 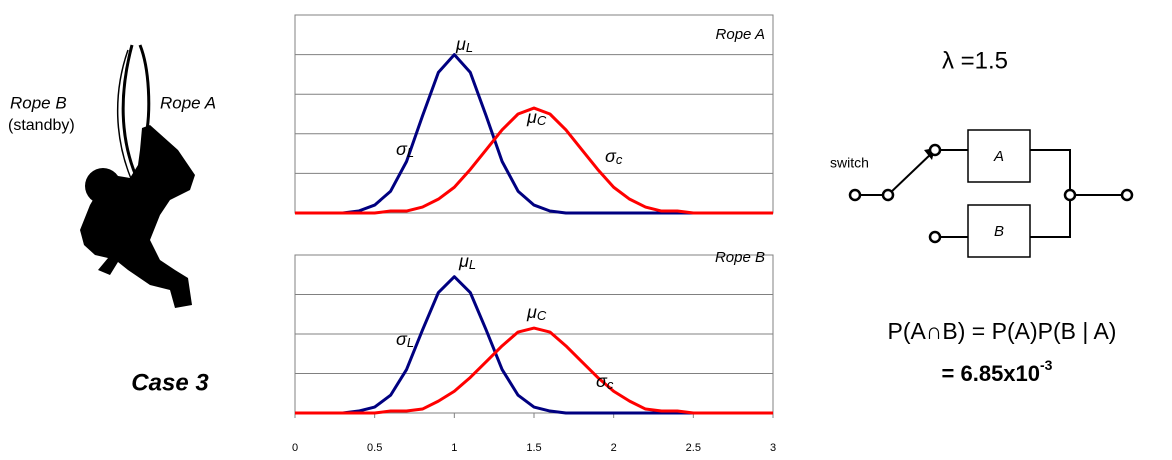 What do you see at coordinates (295, 448) in the screenshot?
I see `x-tick-label: 0` at bounding box center [295, 448].